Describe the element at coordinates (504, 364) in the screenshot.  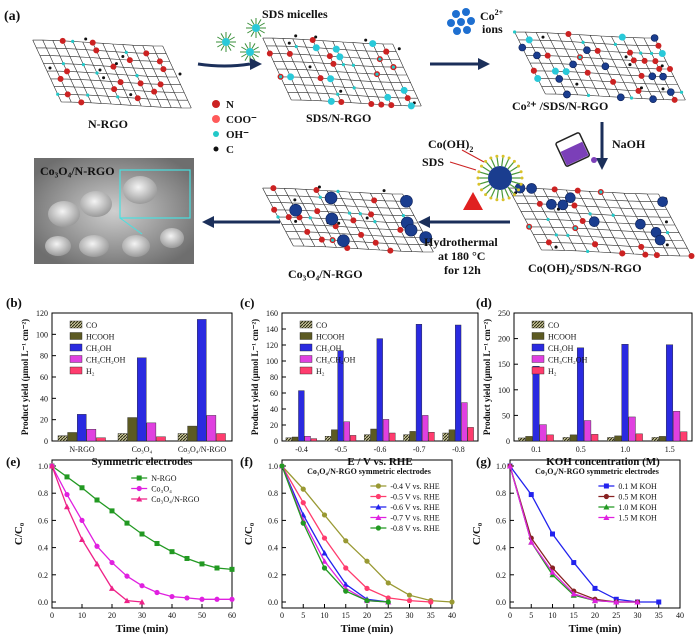
I see `chart-d-ytick-label: 150` at that location.